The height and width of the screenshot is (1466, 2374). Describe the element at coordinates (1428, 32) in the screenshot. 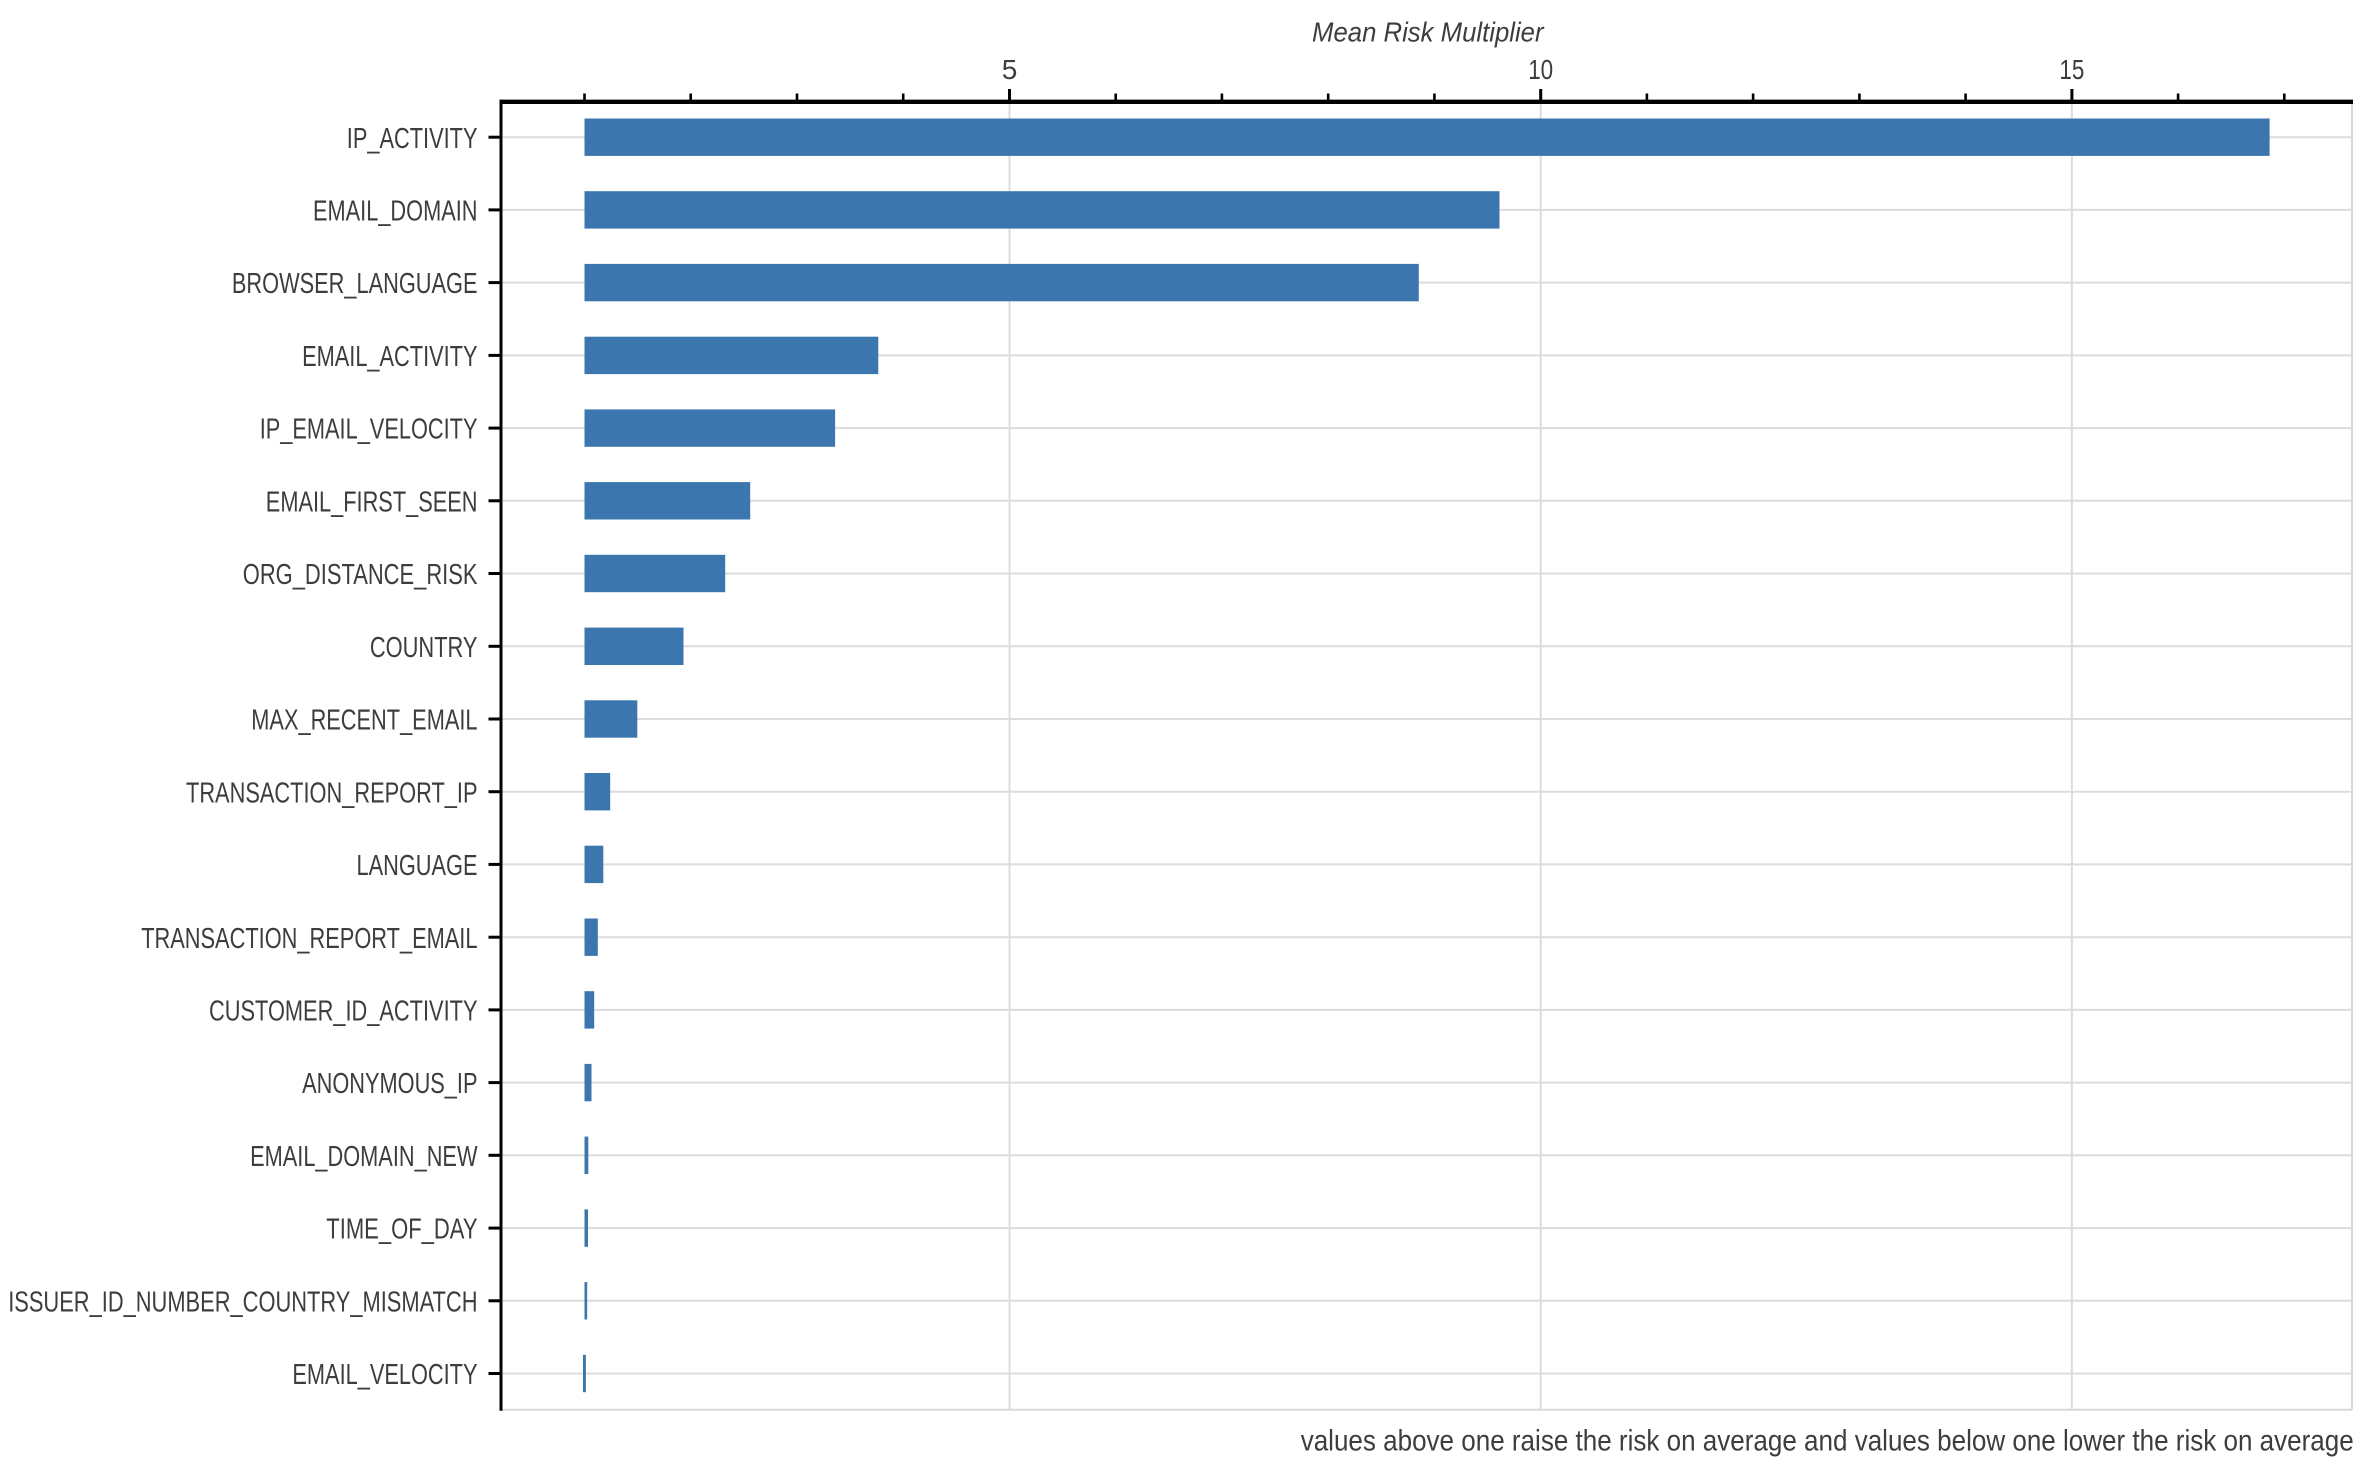

I see `svg-text: Mean Risk Multiplier` at that location.